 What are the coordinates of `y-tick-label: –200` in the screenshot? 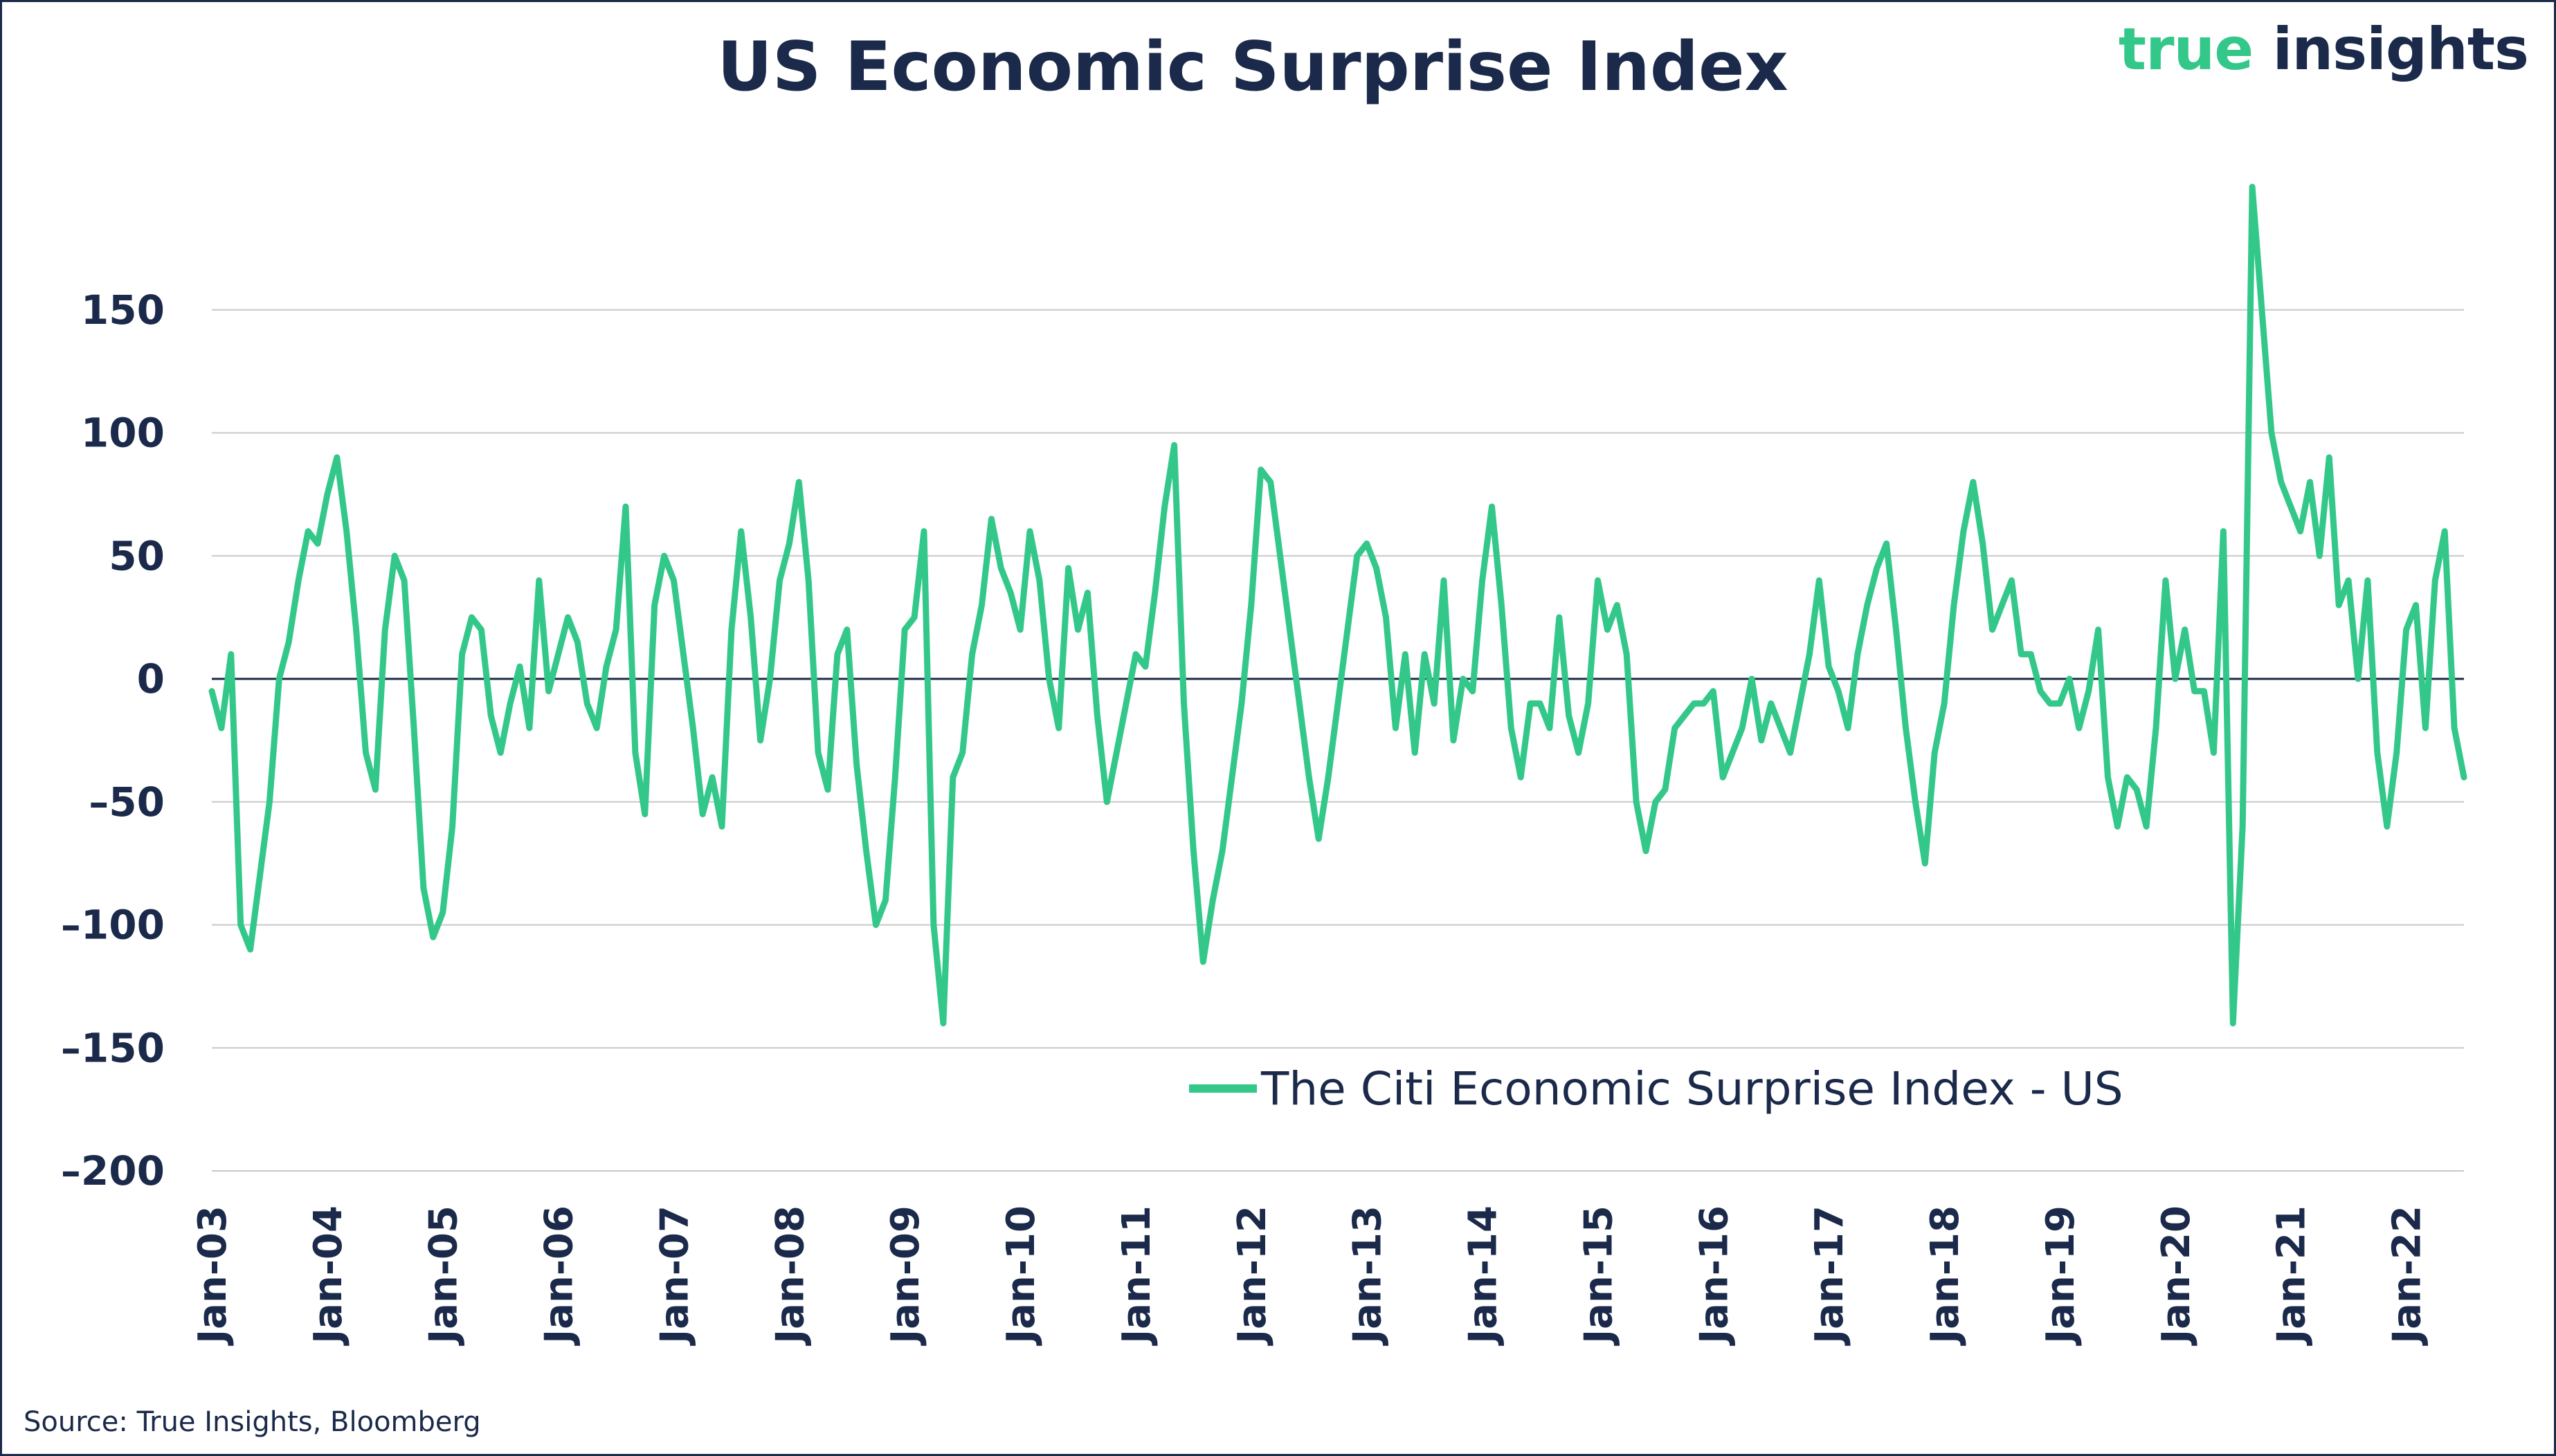 It's located at (113, 1170).